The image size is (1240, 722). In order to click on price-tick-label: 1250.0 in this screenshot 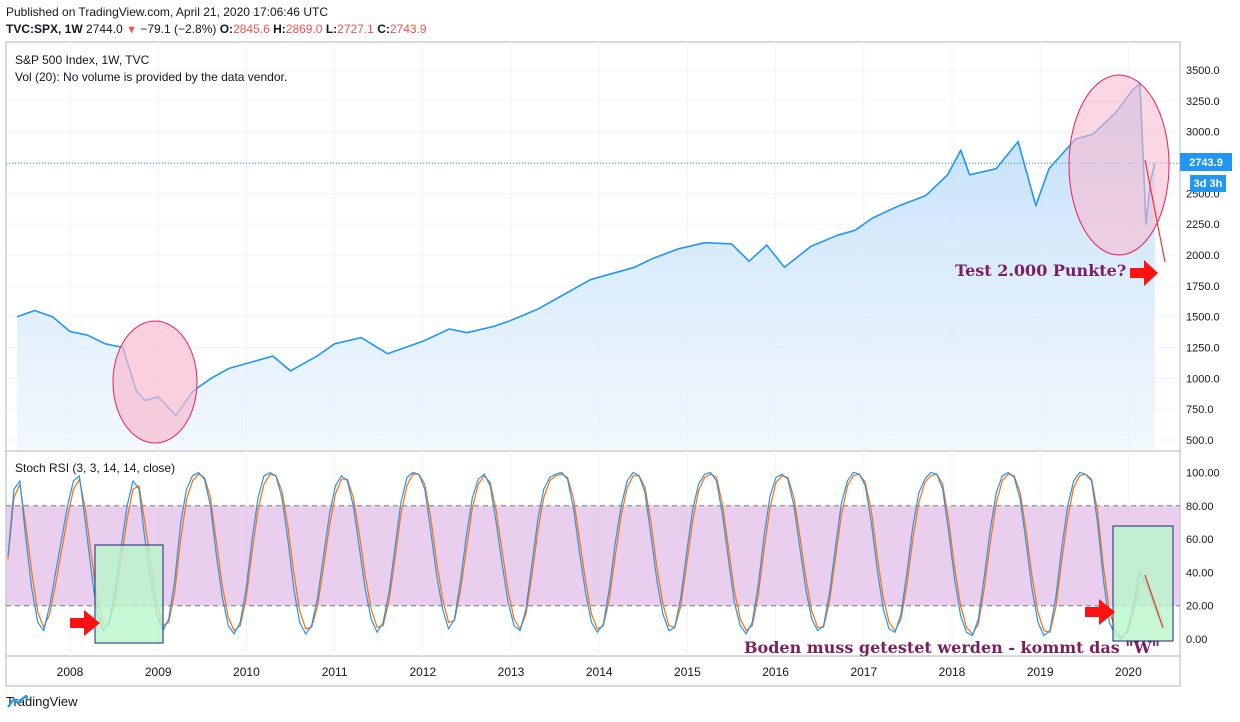, I will do `click(1203, 349)`.